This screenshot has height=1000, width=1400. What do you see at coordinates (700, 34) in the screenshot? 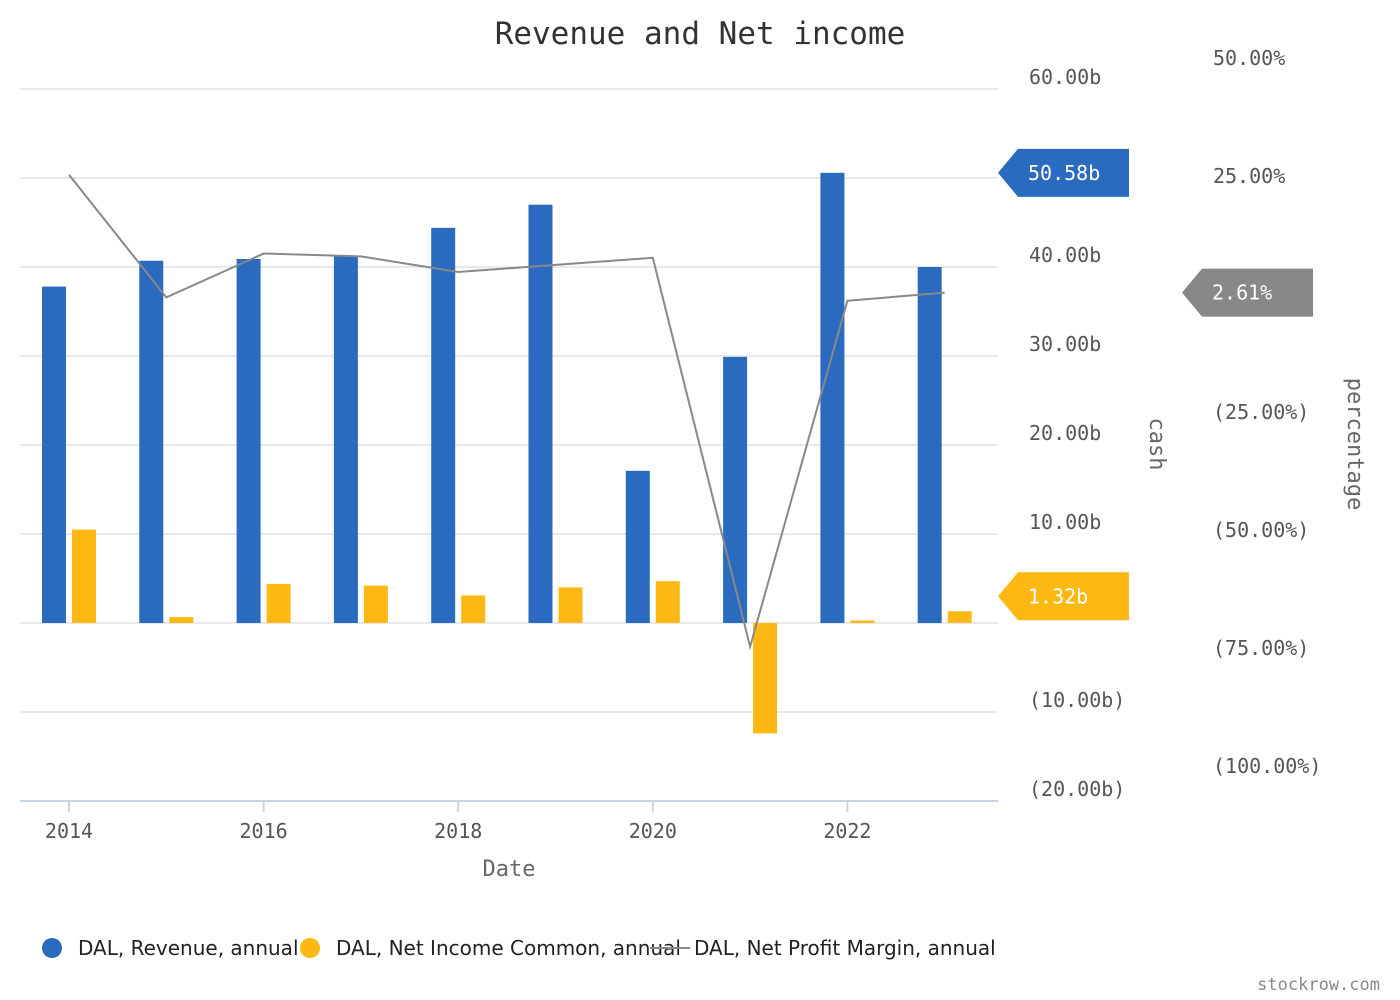
I see `chart-title: Revenue and Net income` at bounding box center [700, 34].